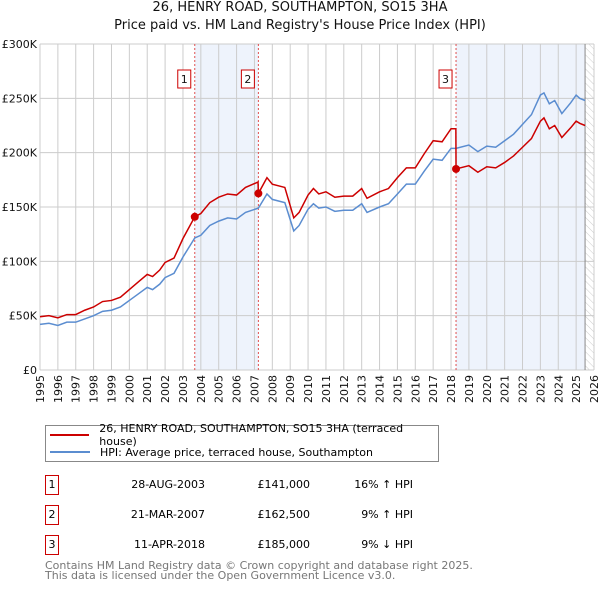 The height and width of the screenshot is (590, 600). I want to click on y-tick-label: £50K, so click(23, 316).